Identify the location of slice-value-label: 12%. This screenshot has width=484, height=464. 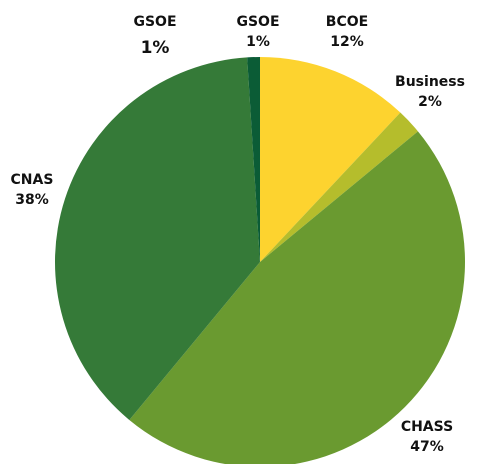
(347, 42).